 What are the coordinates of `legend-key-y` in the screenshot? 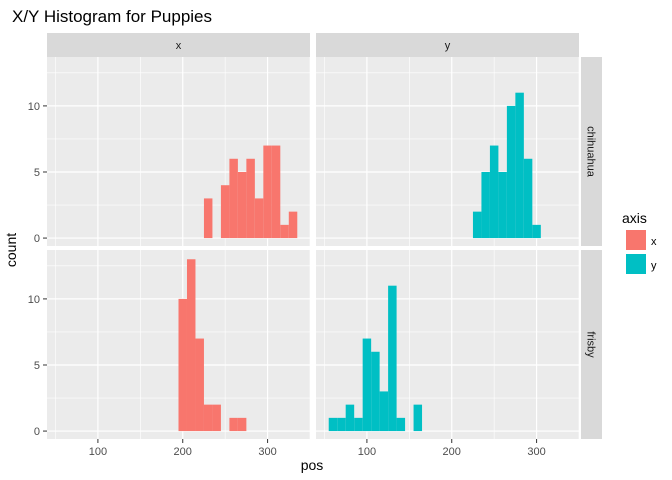 It's located at (636, 264).